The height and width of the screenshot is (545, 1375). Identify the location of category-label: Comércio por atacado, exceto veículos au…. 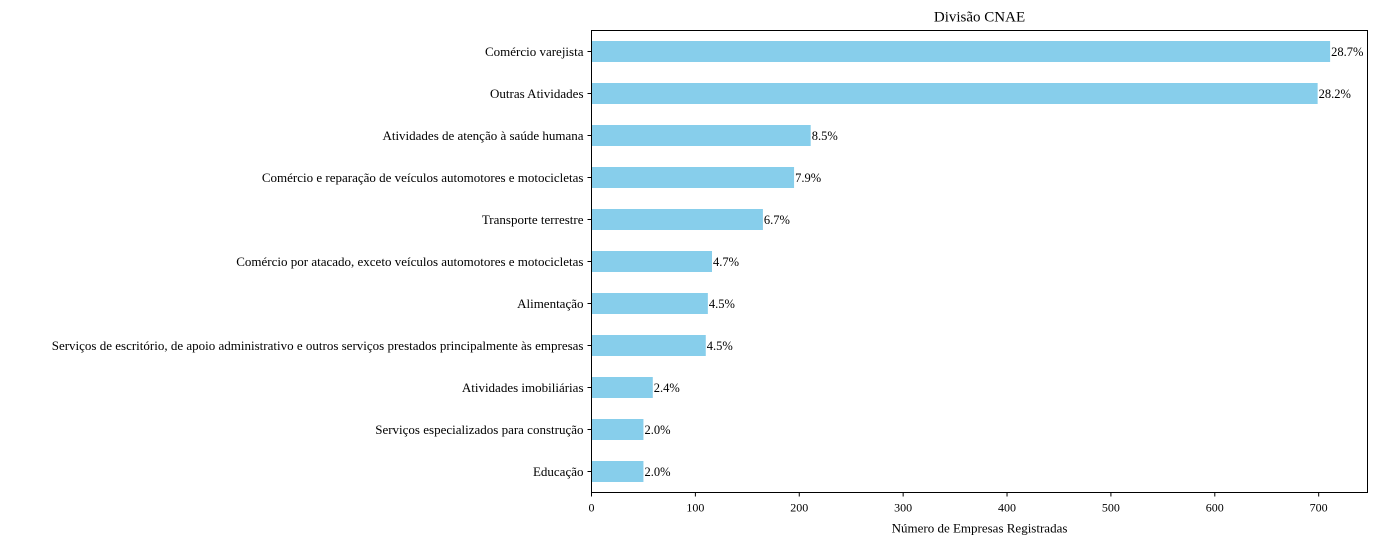
(409, 261).